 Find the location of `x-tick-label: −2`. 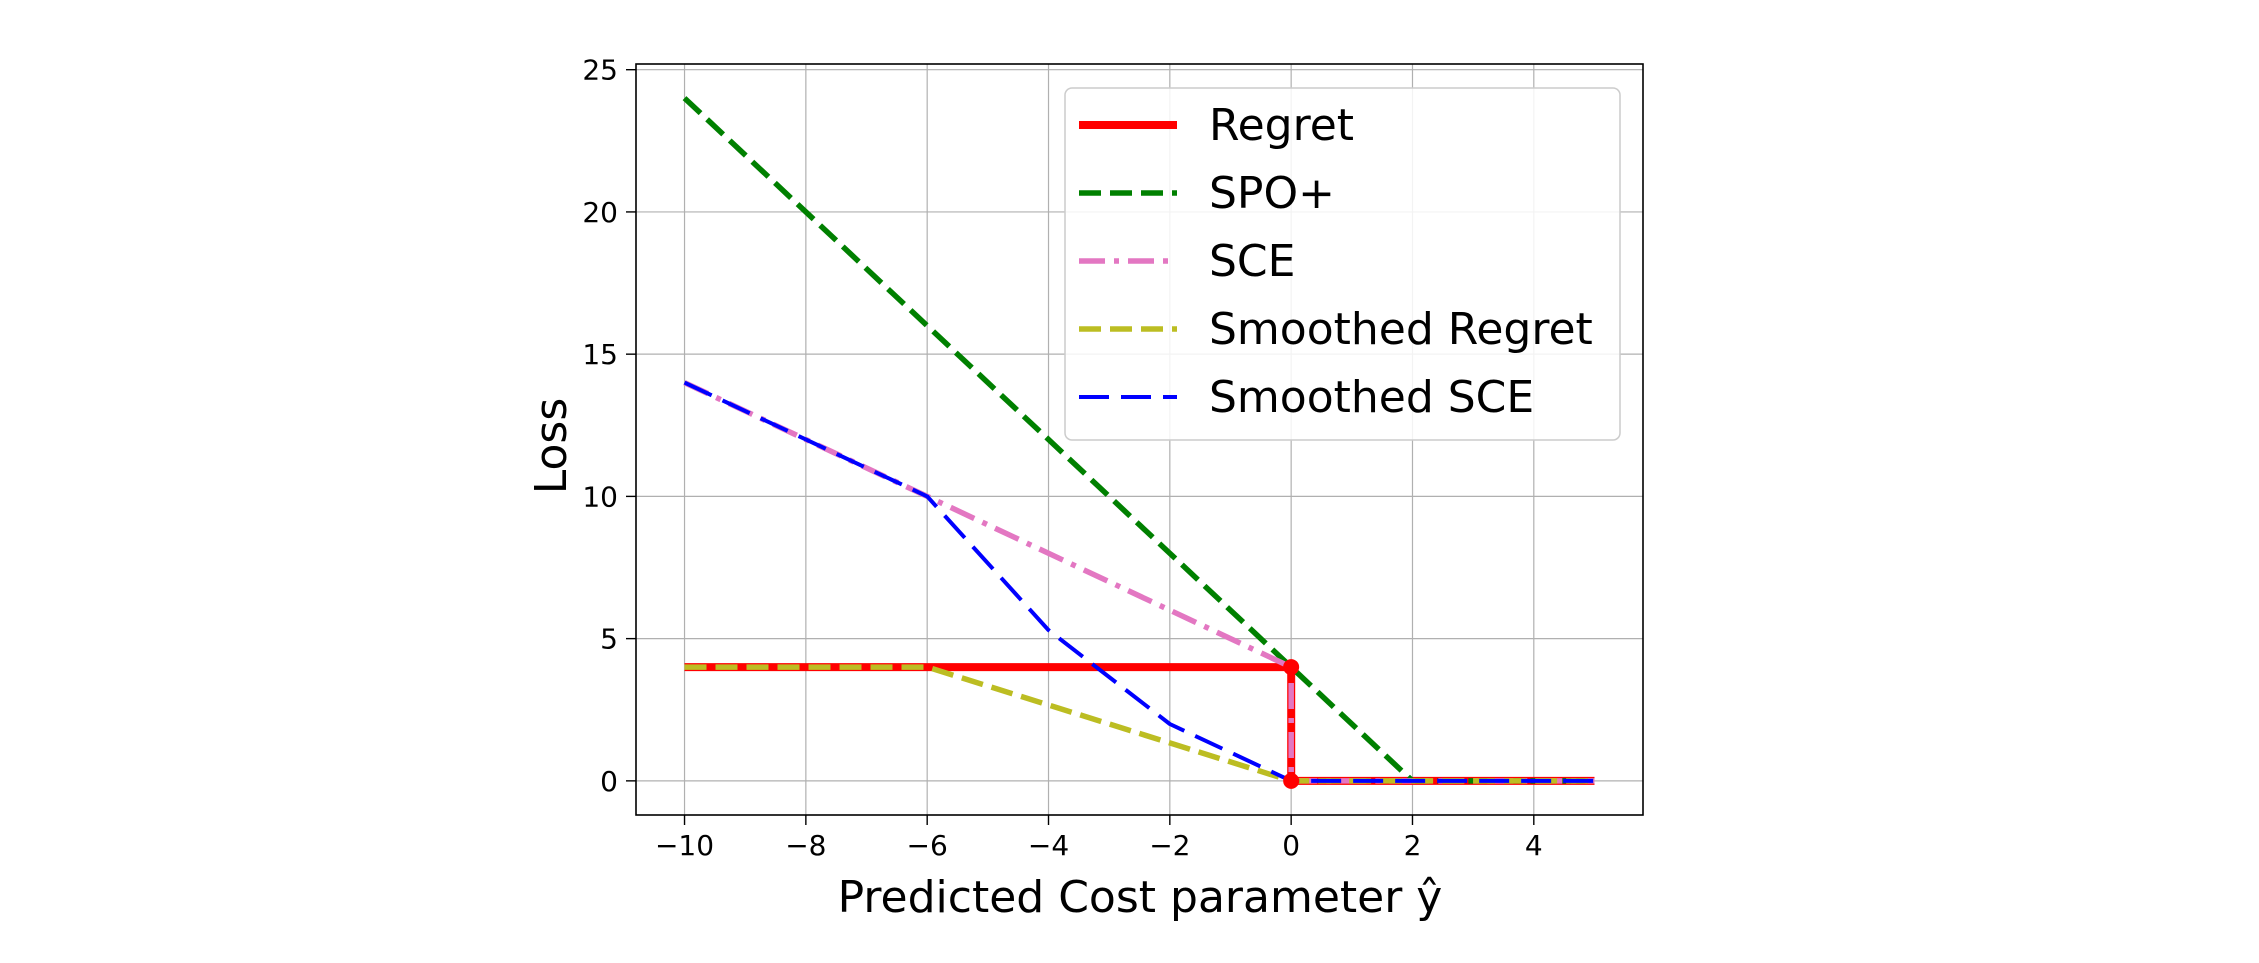

x-tick-label: −2 is located at coordinates (1169, 845).